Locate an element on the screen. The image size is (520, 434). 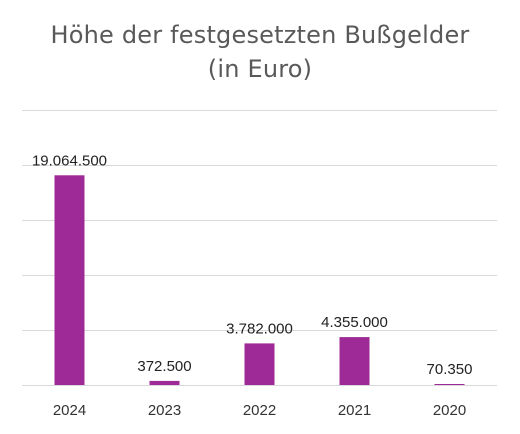
chart-title-line-1: Höhe der festgesetzten Bußgelder is located at coordinates (260, 35).